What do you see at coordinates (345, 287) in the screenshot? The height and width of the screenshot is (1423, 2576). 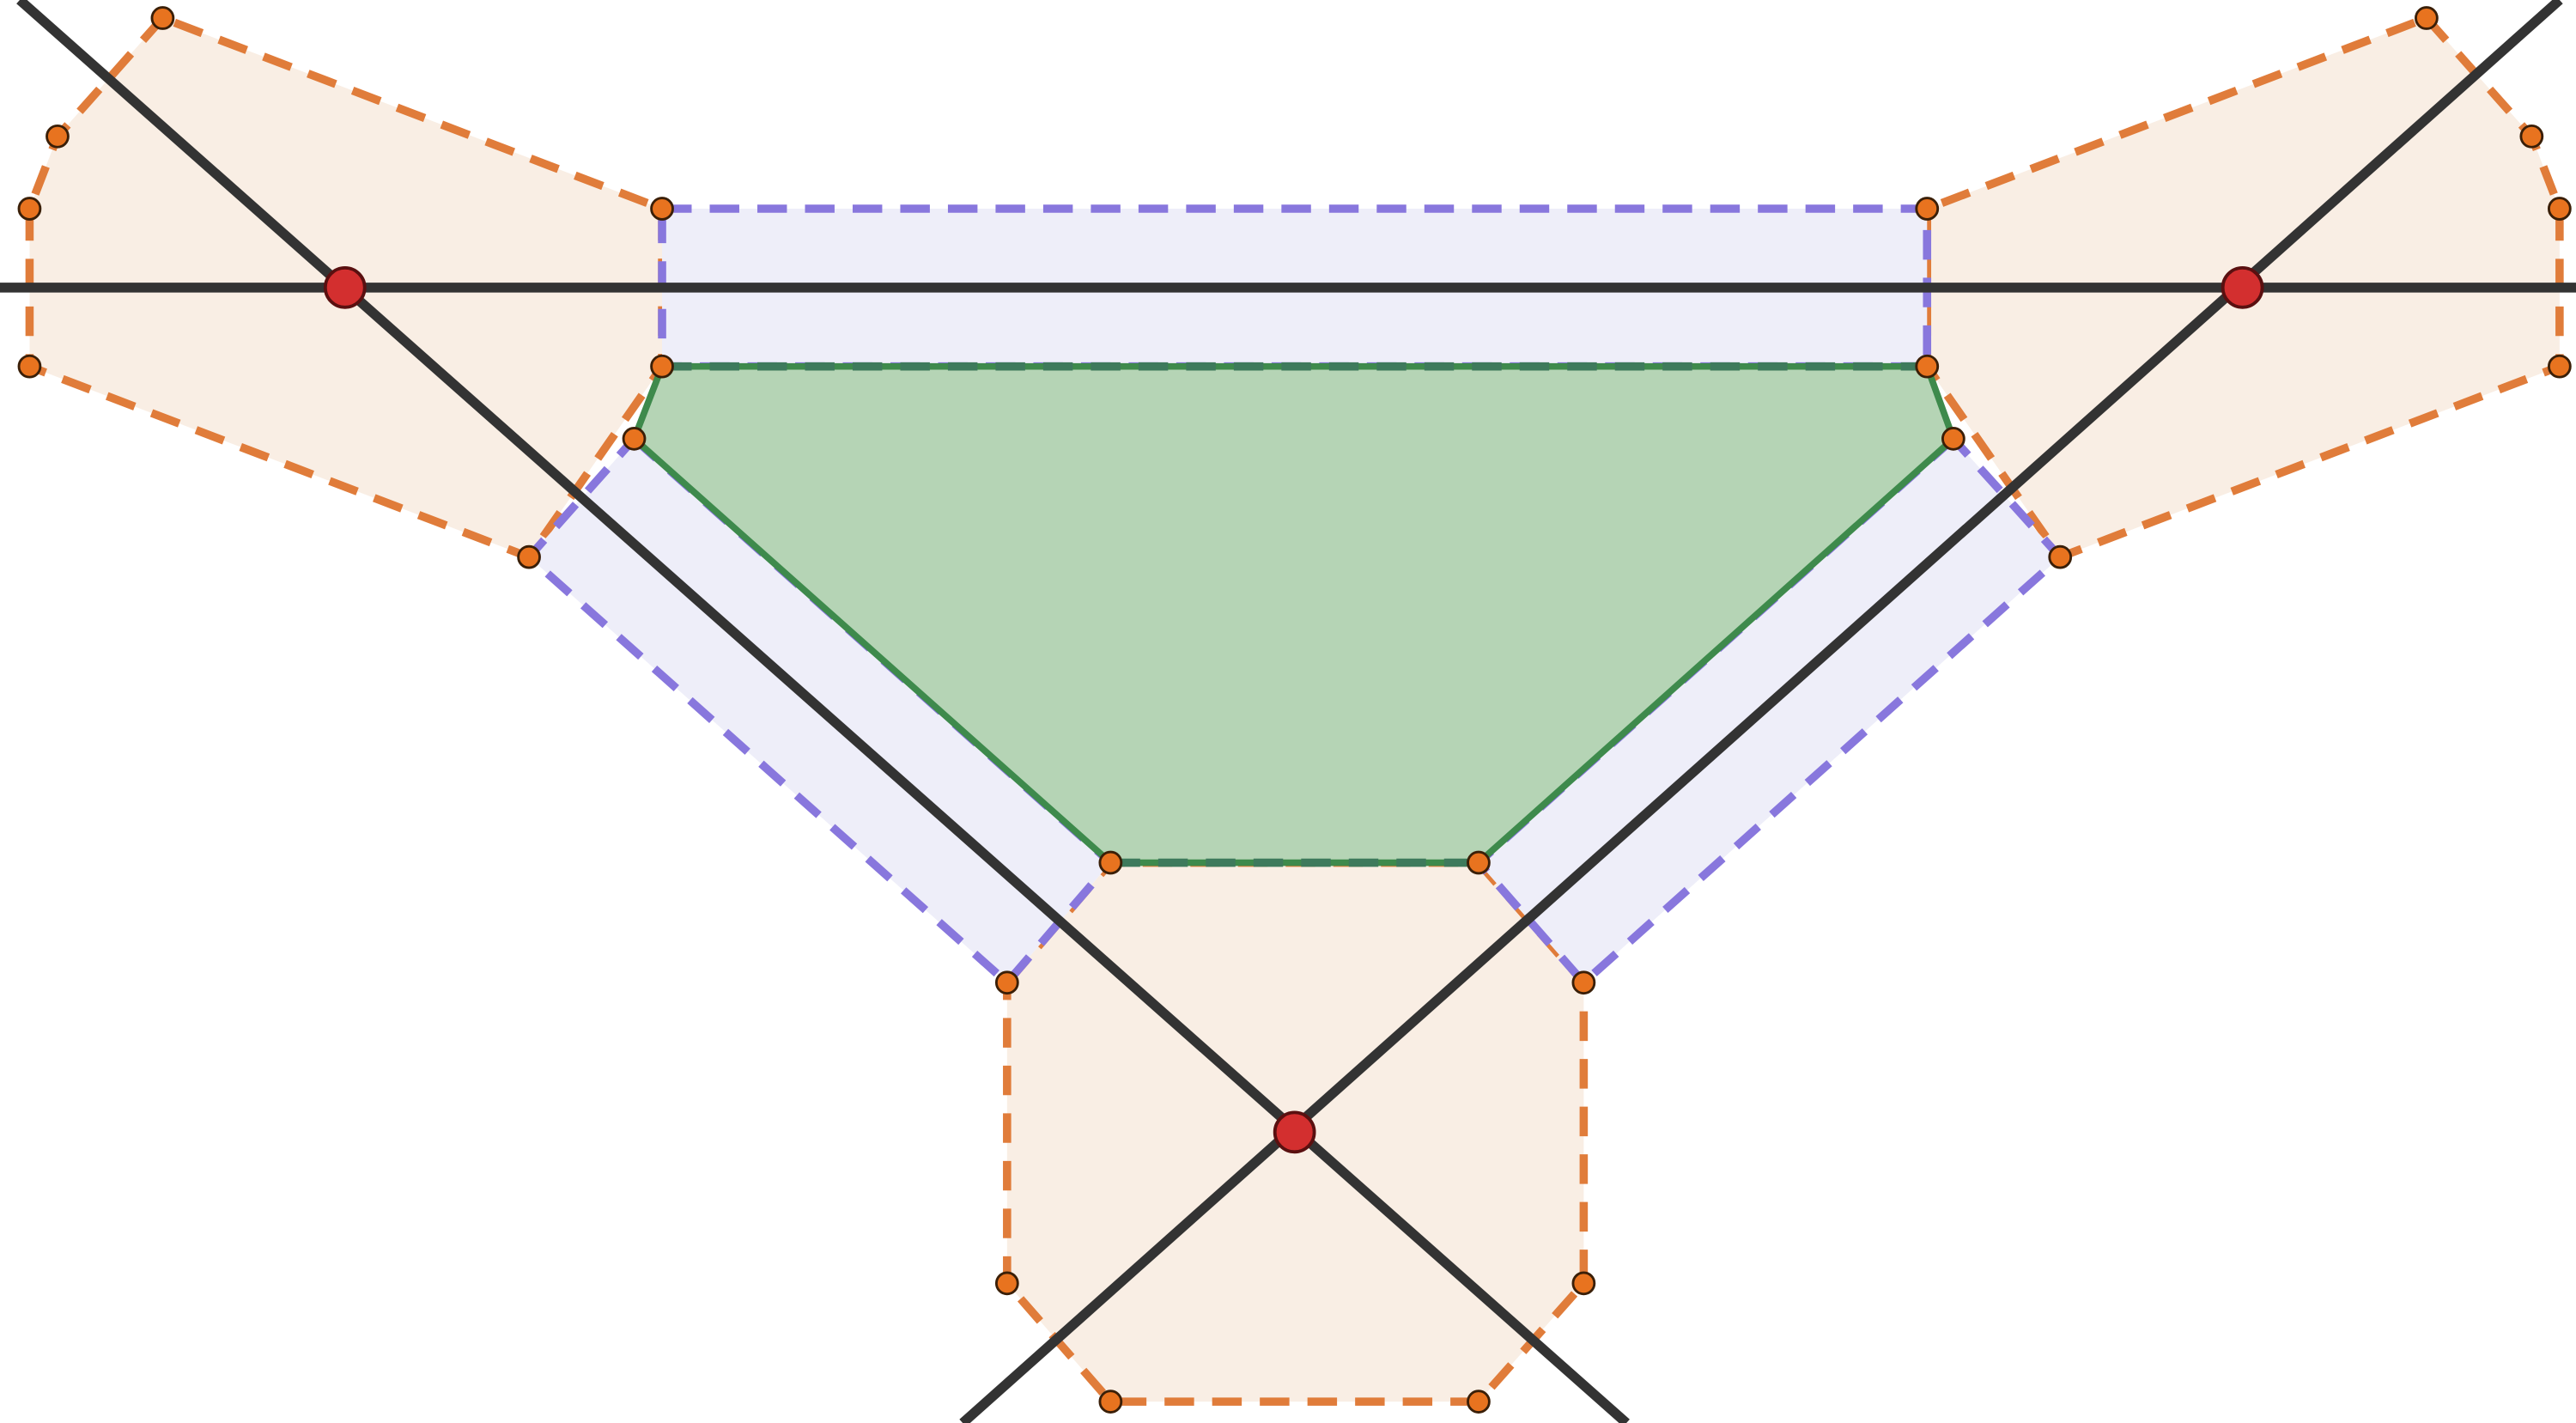 I see `intersection-point-left` at bounding box center [345, 287].